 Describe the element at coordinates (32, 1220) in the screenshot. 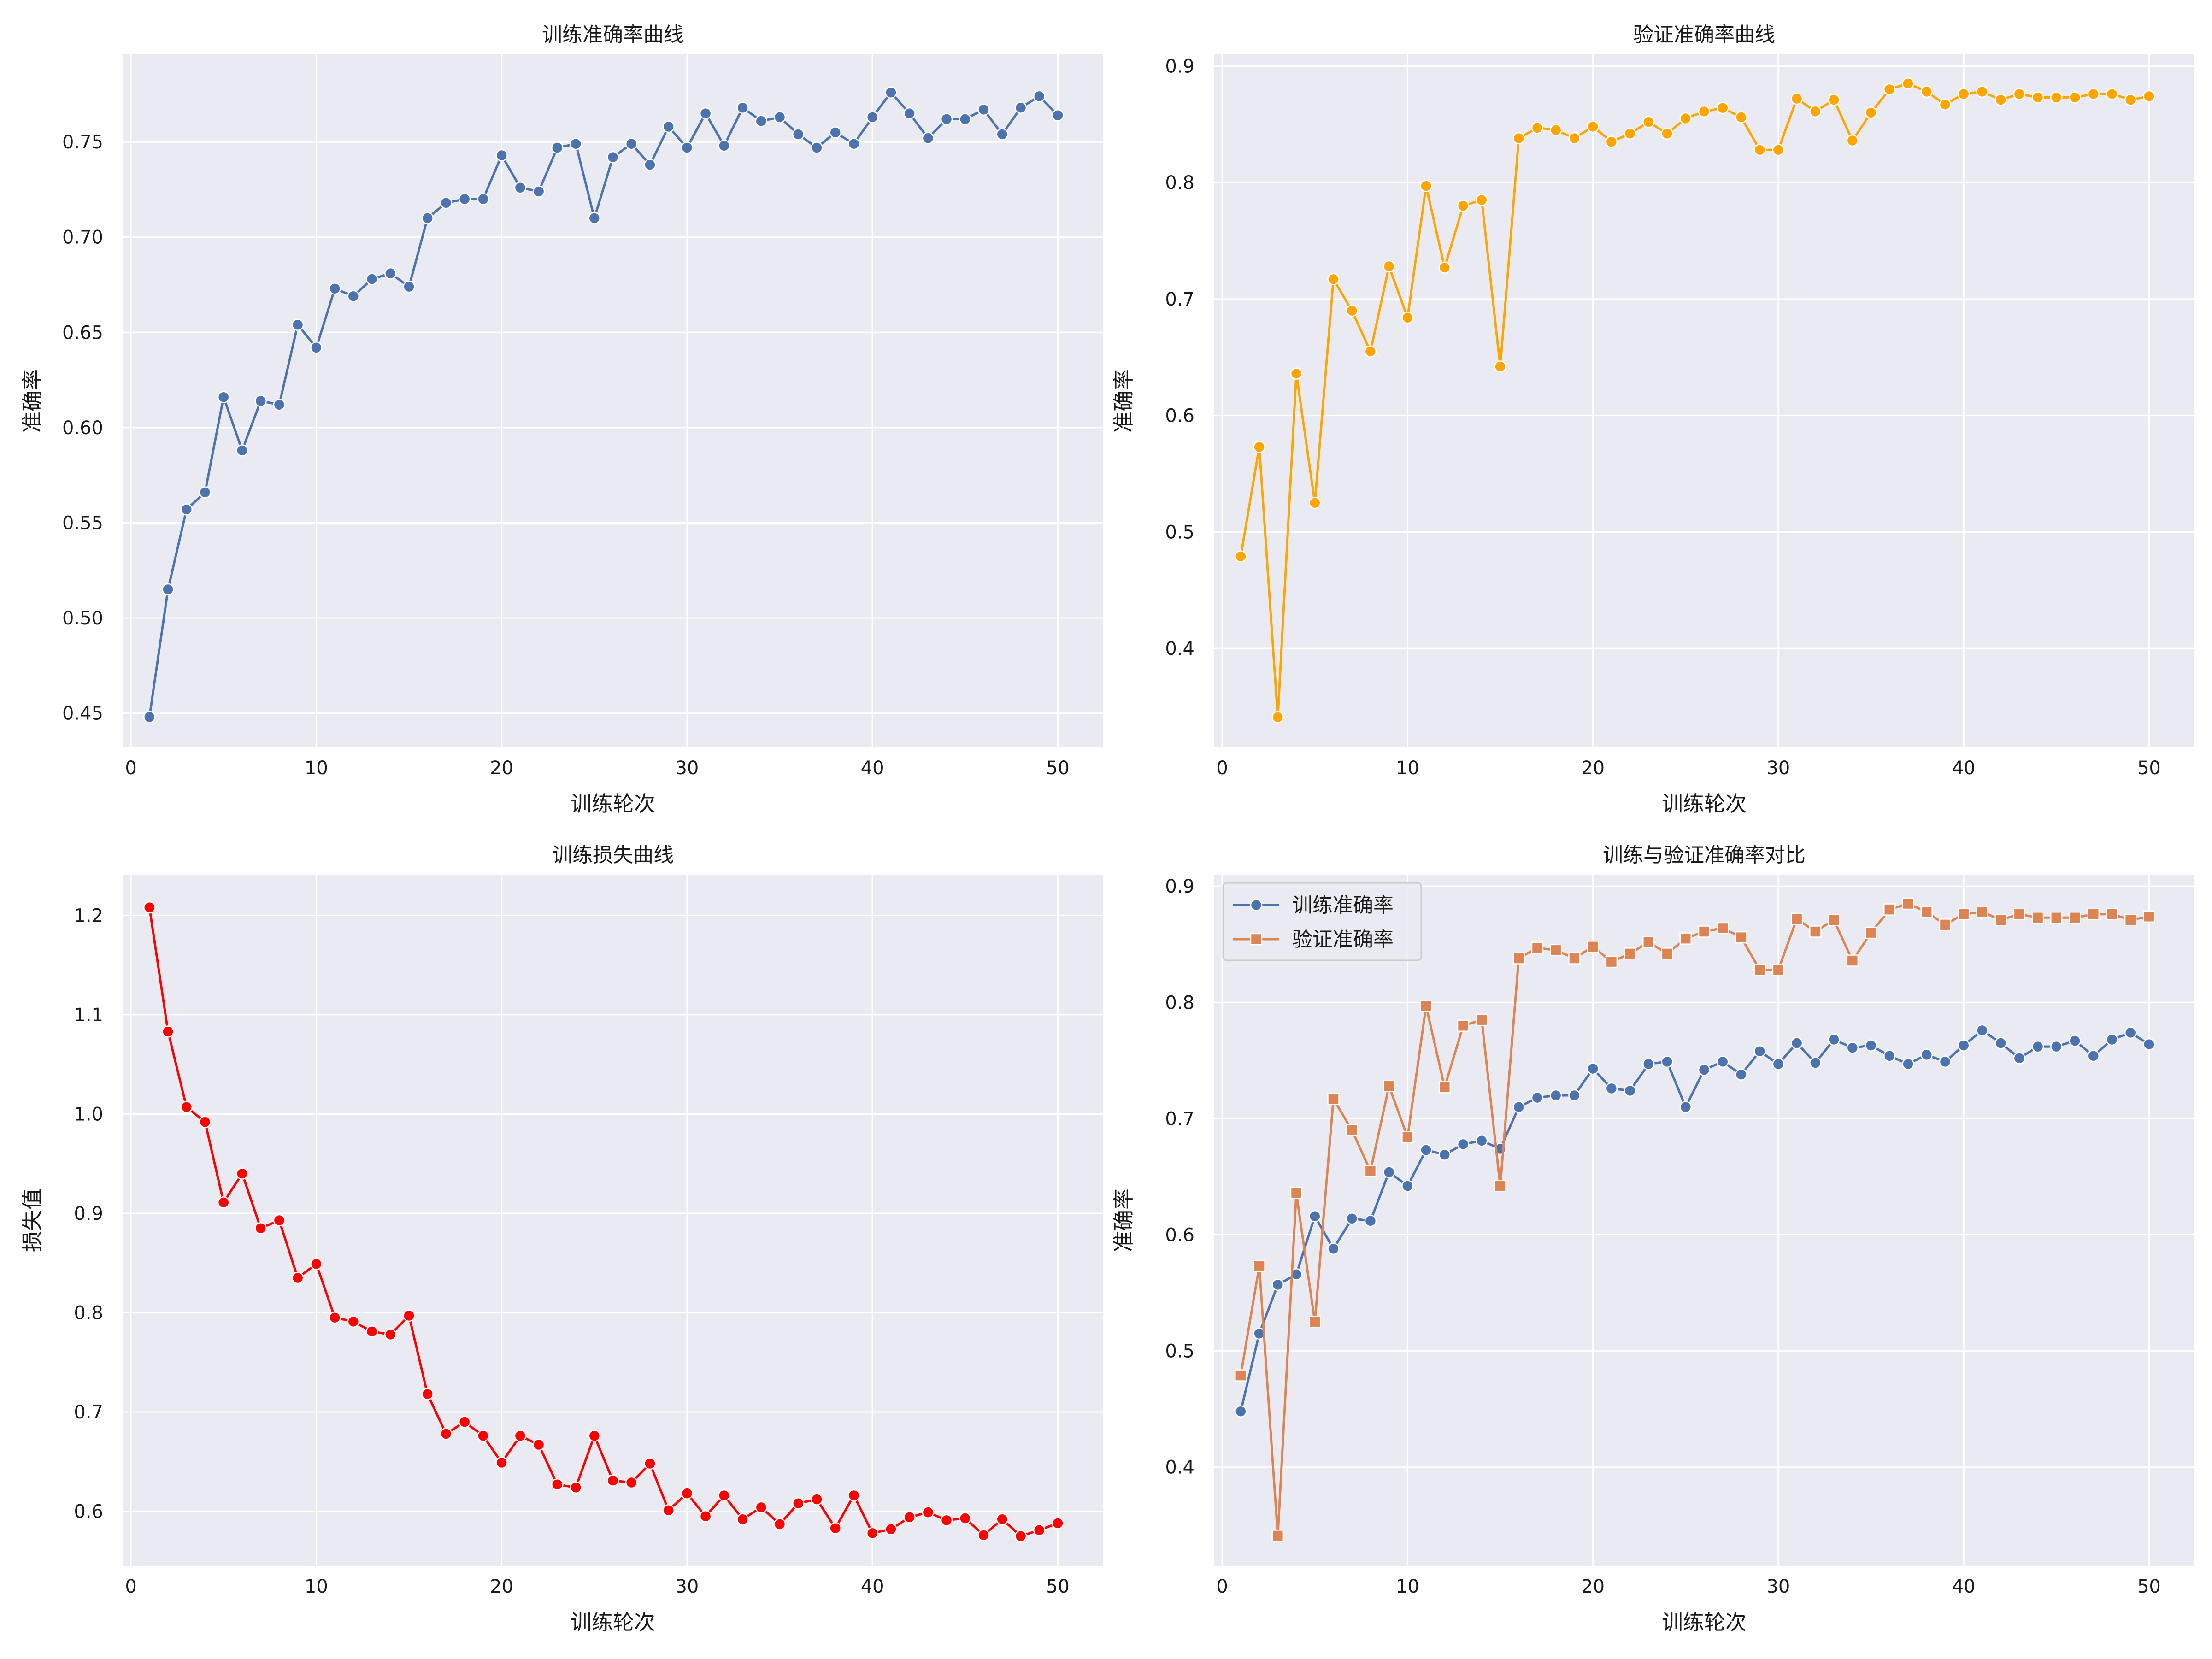

I see `y-axis-label: 损失值` at that location.